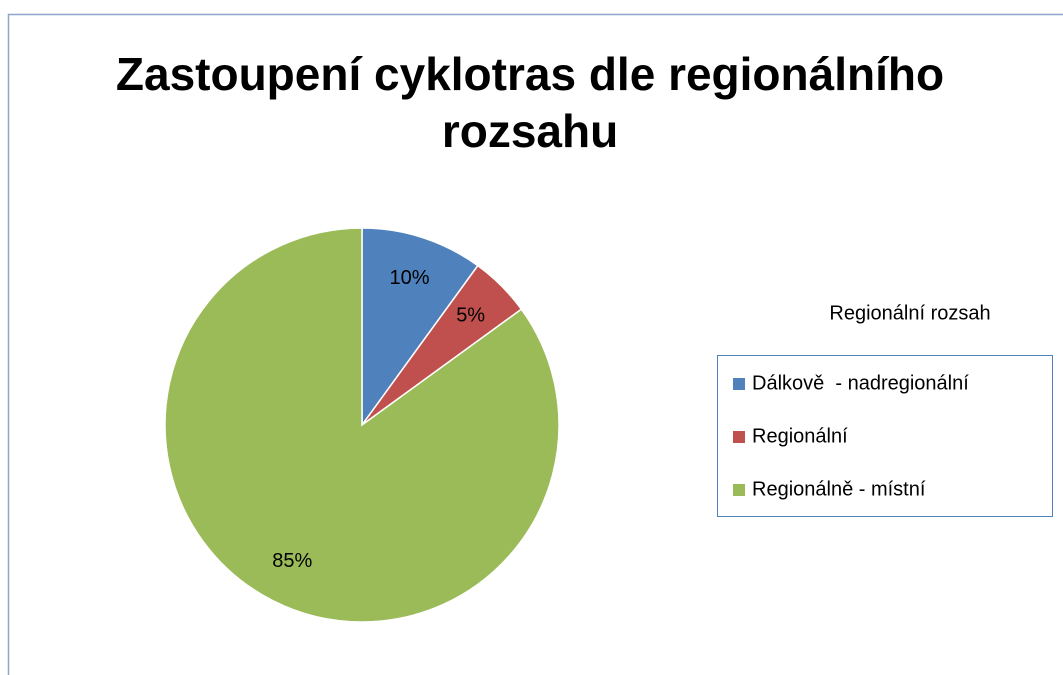  What do you see at coordinates (470, 316) in the screenshot?
I see `data-label: 5%` at bounding box center [470, 316].